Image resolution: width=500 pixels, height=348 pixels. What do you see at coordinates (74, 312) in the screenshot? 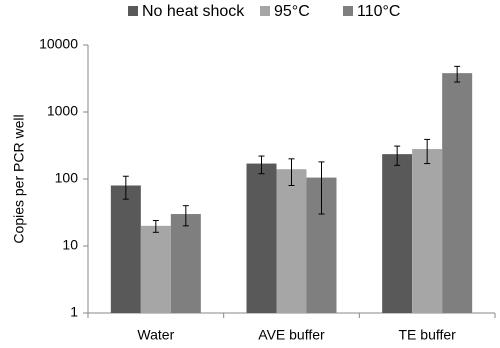
I see `y-tick-label: 1` at bounding box center [74, 312].